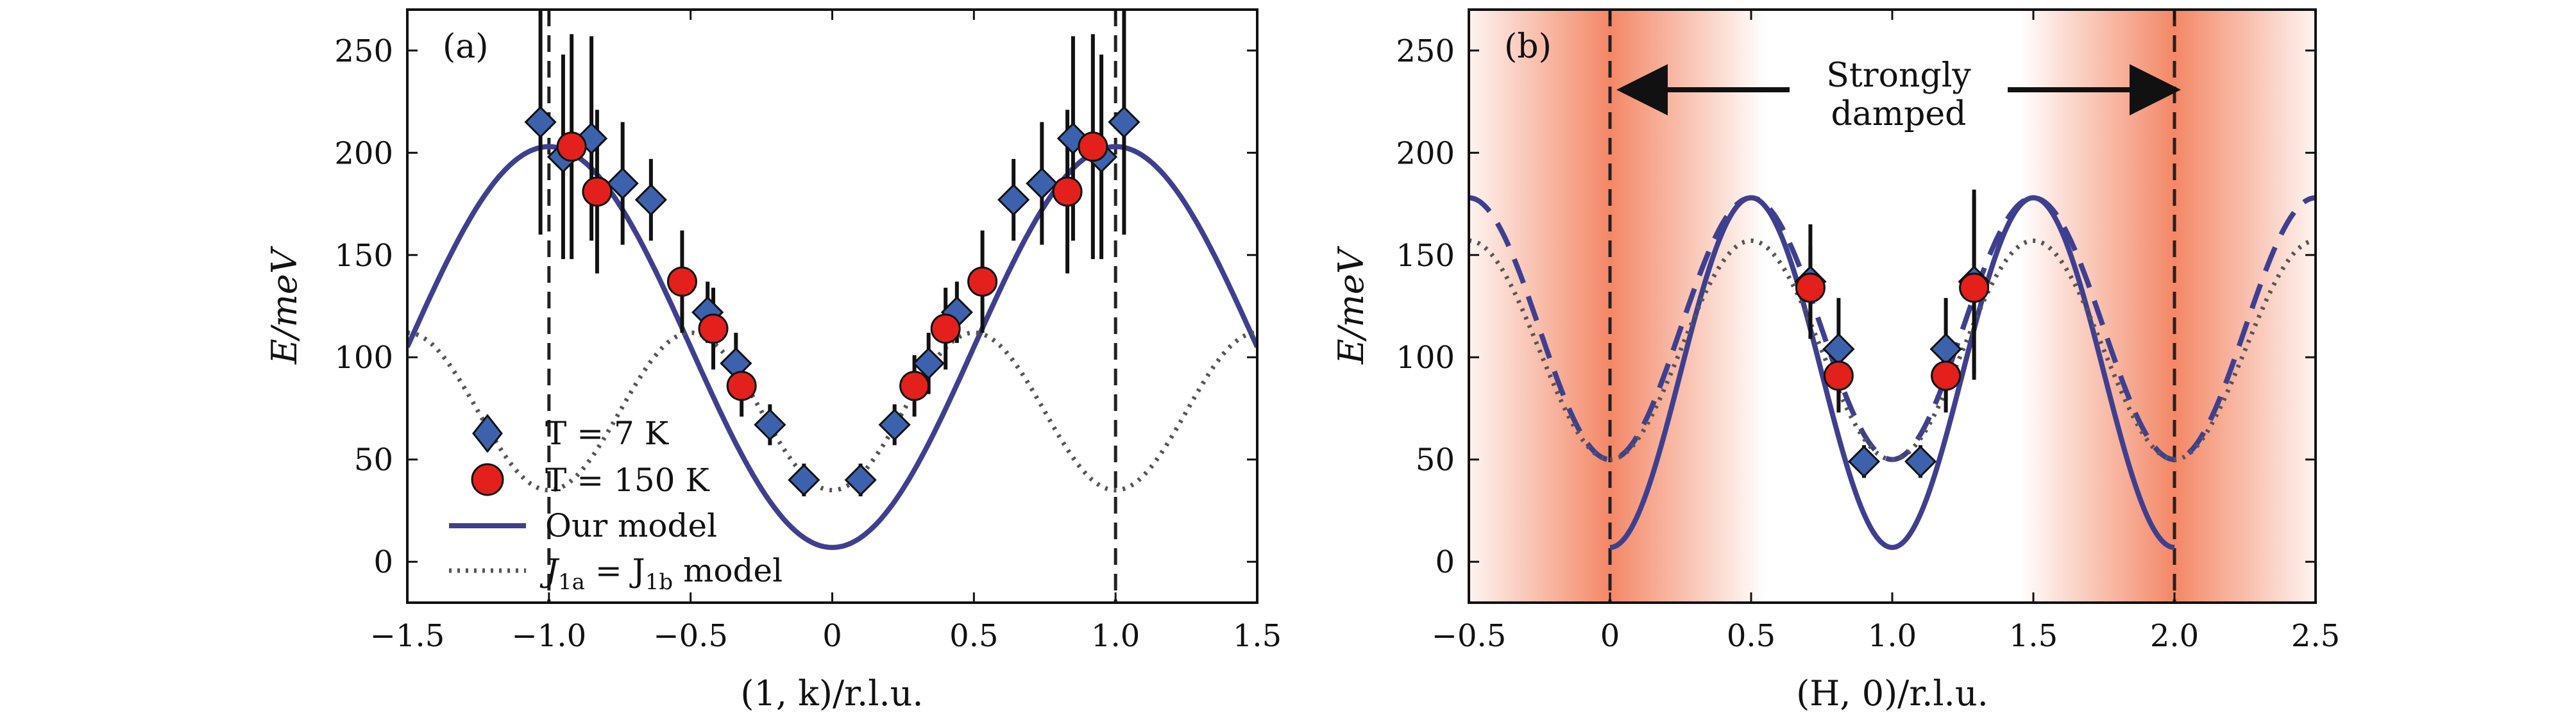 Image resolution: width=2576 pixels, height=720 pixels. What do you see at coordinates (1528, 47) in the screenshot?
I see `panel-b-tag: (b)` at bounding box center [1528, 47].